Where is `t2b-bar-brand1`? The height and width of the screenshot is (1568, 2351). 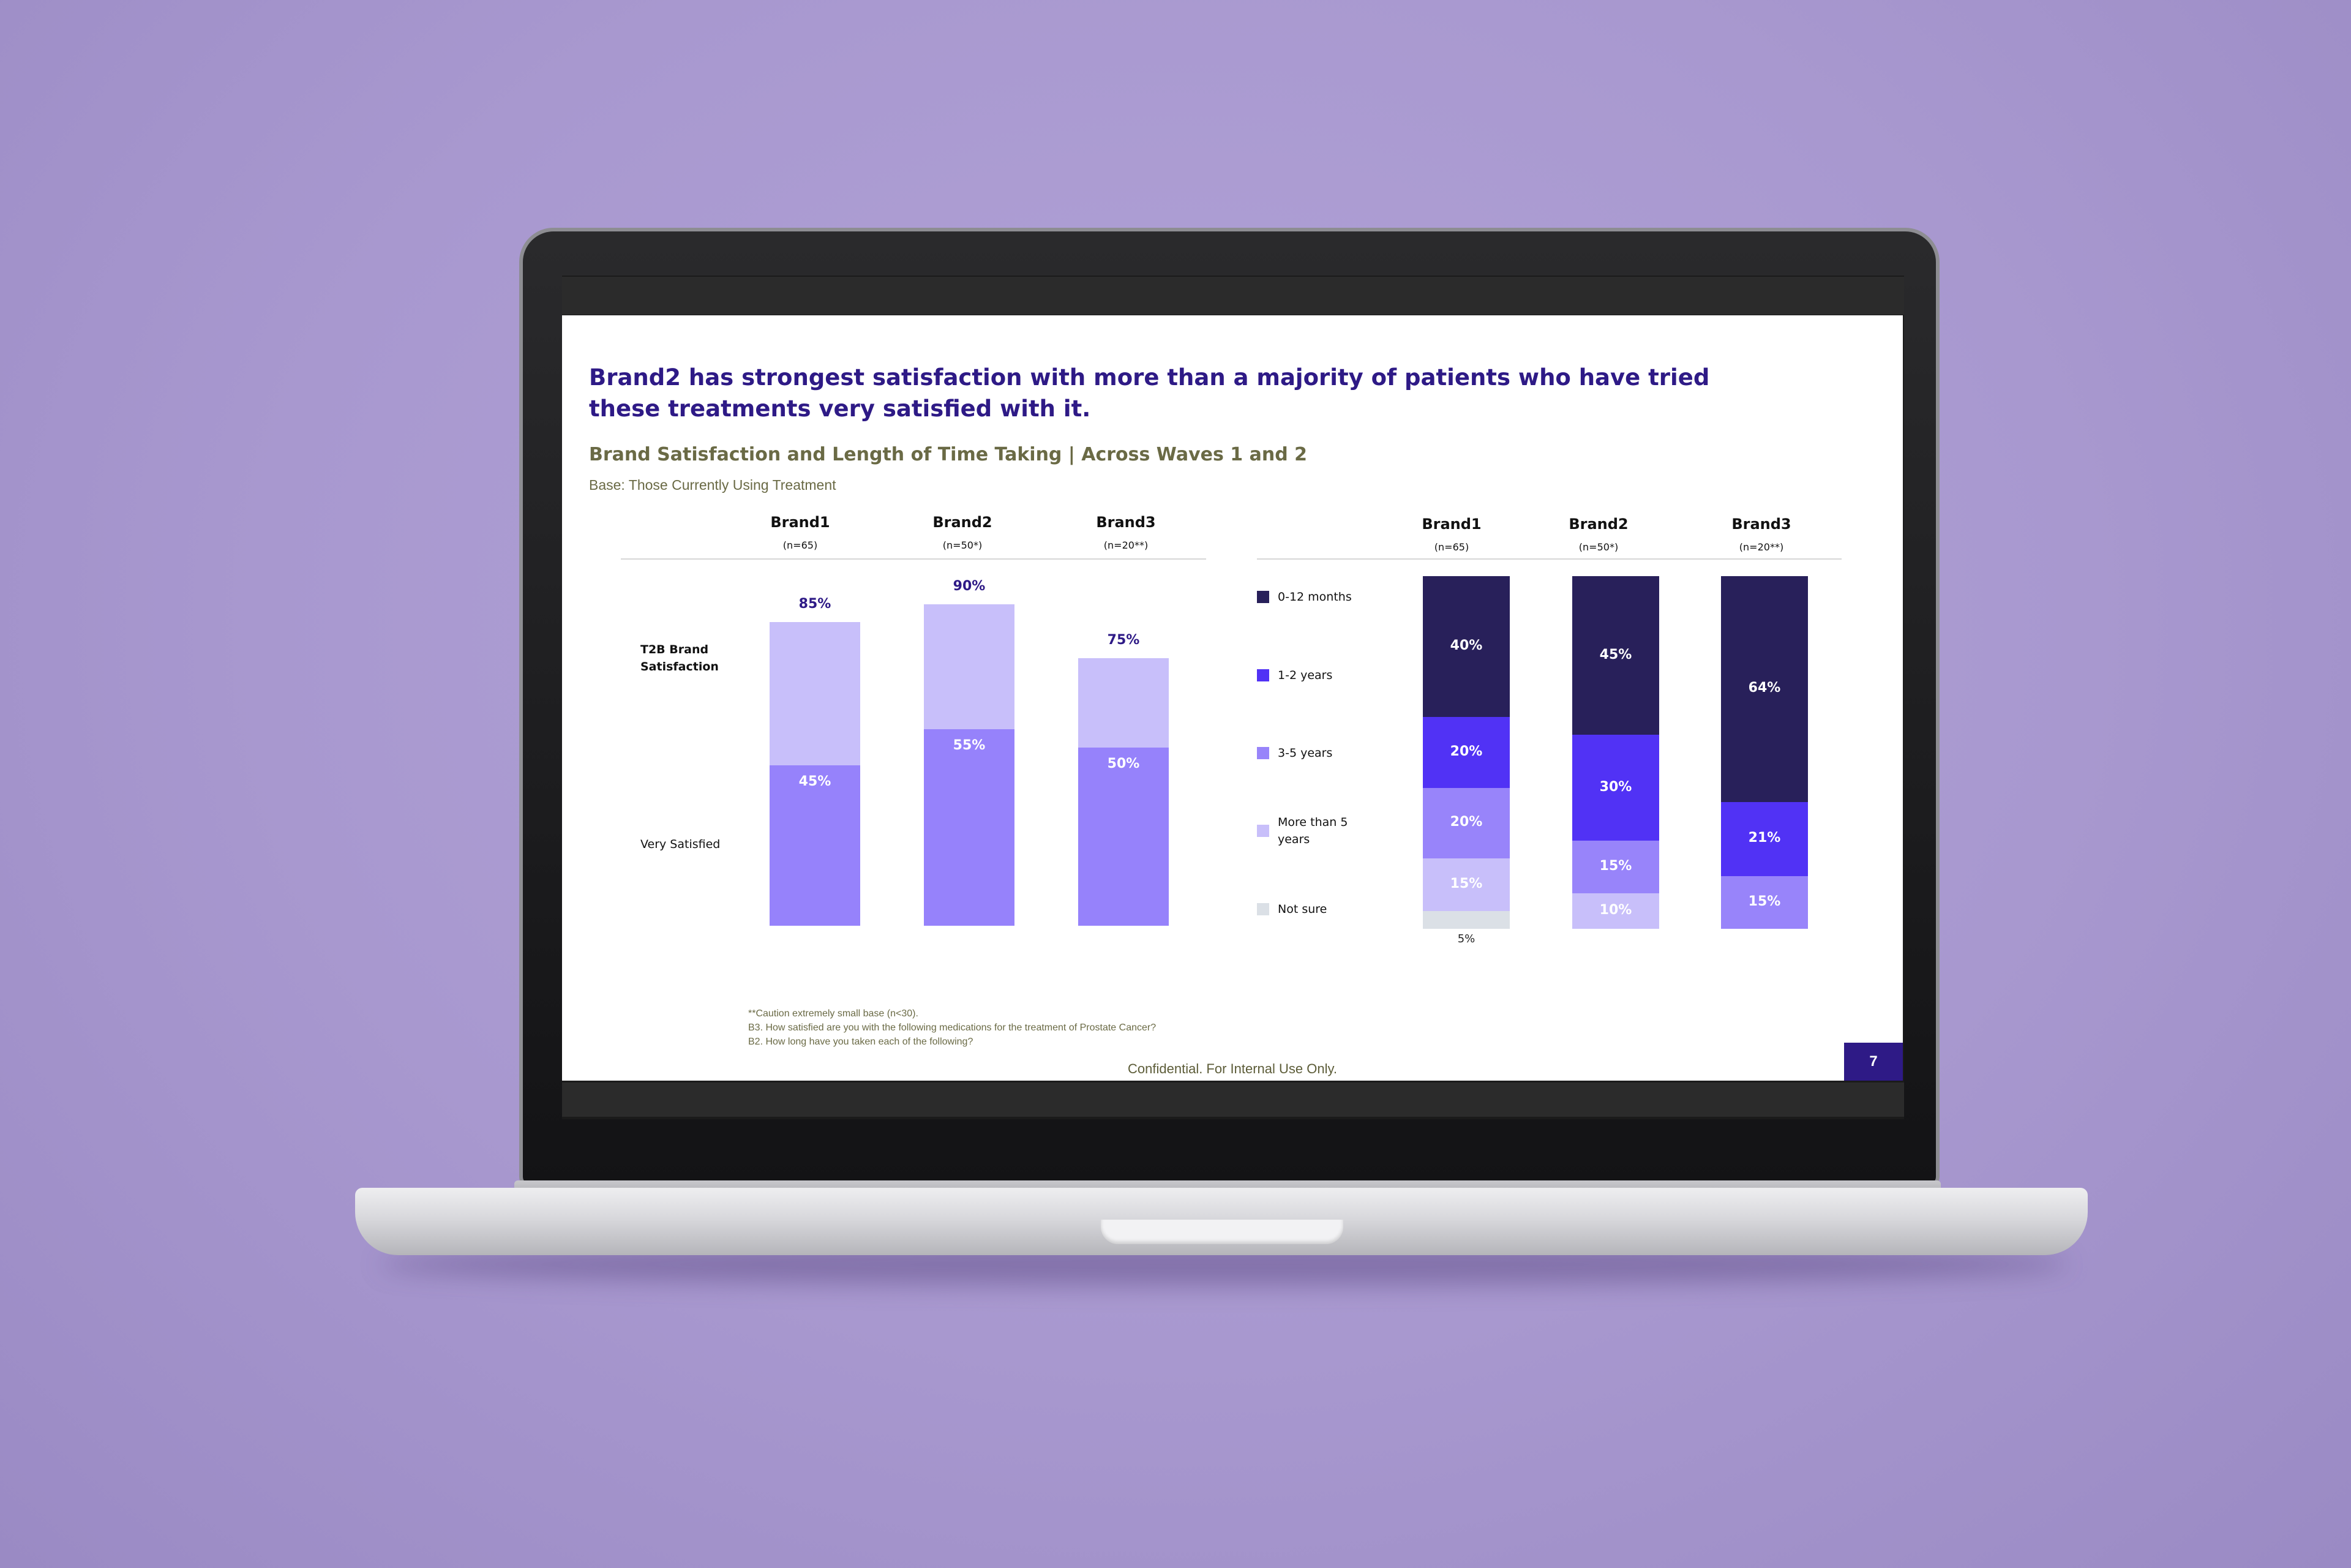
t2b-bar-brand1 is located at coordinates (815, 693).